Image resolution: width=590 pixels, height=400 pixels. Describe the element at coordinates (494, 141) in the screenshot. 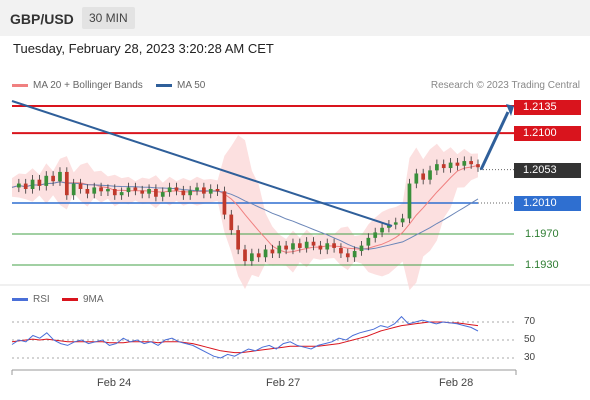

I see `projection-arrow` at that location.